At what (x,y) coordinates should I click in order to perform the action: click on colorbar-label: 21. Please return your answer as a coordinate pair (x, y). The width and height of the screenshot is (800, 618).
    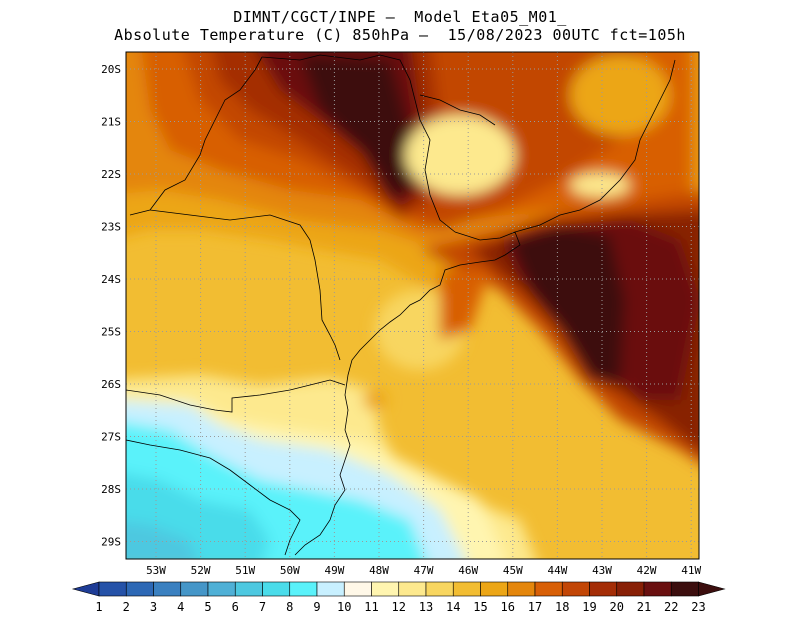
    Looking at the image, I should click on (644, 607).